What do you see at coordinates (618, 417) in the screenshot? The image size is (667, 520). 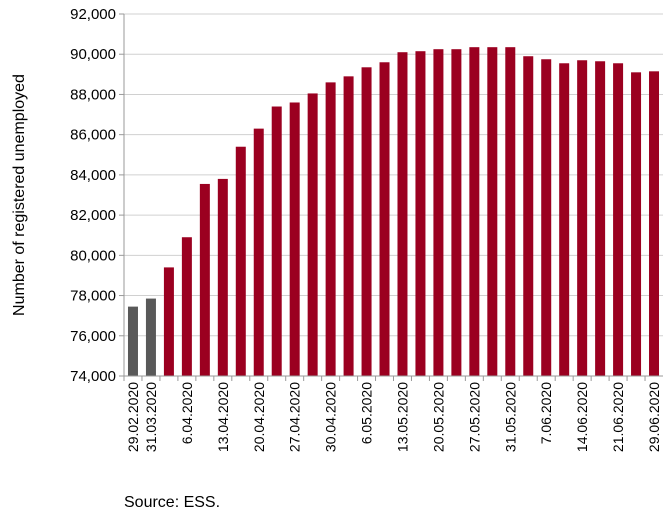 I see `x-tick-label: 21.06.2020` at bounding box center [618, 417].